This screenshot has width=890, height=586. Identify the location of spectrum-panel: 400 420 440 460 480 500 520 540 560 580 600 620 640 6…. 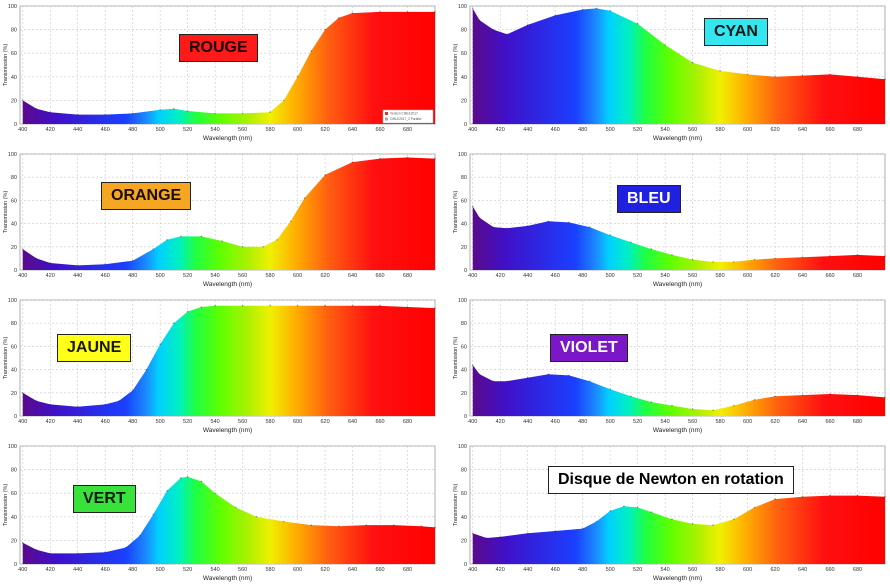
(670, 220).